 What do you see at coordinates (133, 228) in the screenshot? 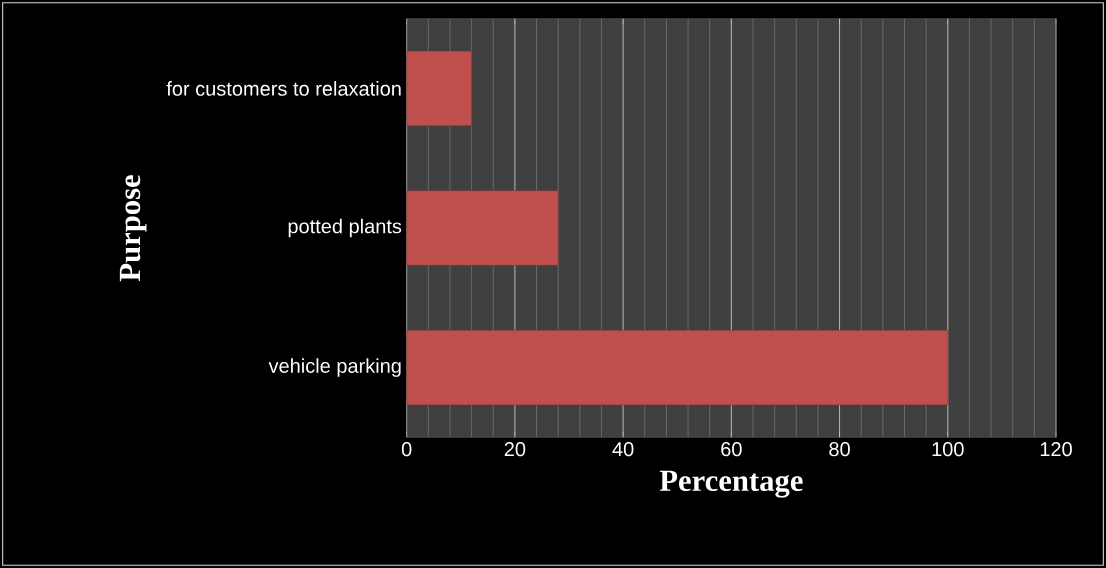
I see `y-axis-title: Purpose` at bounding box center [133, 228].